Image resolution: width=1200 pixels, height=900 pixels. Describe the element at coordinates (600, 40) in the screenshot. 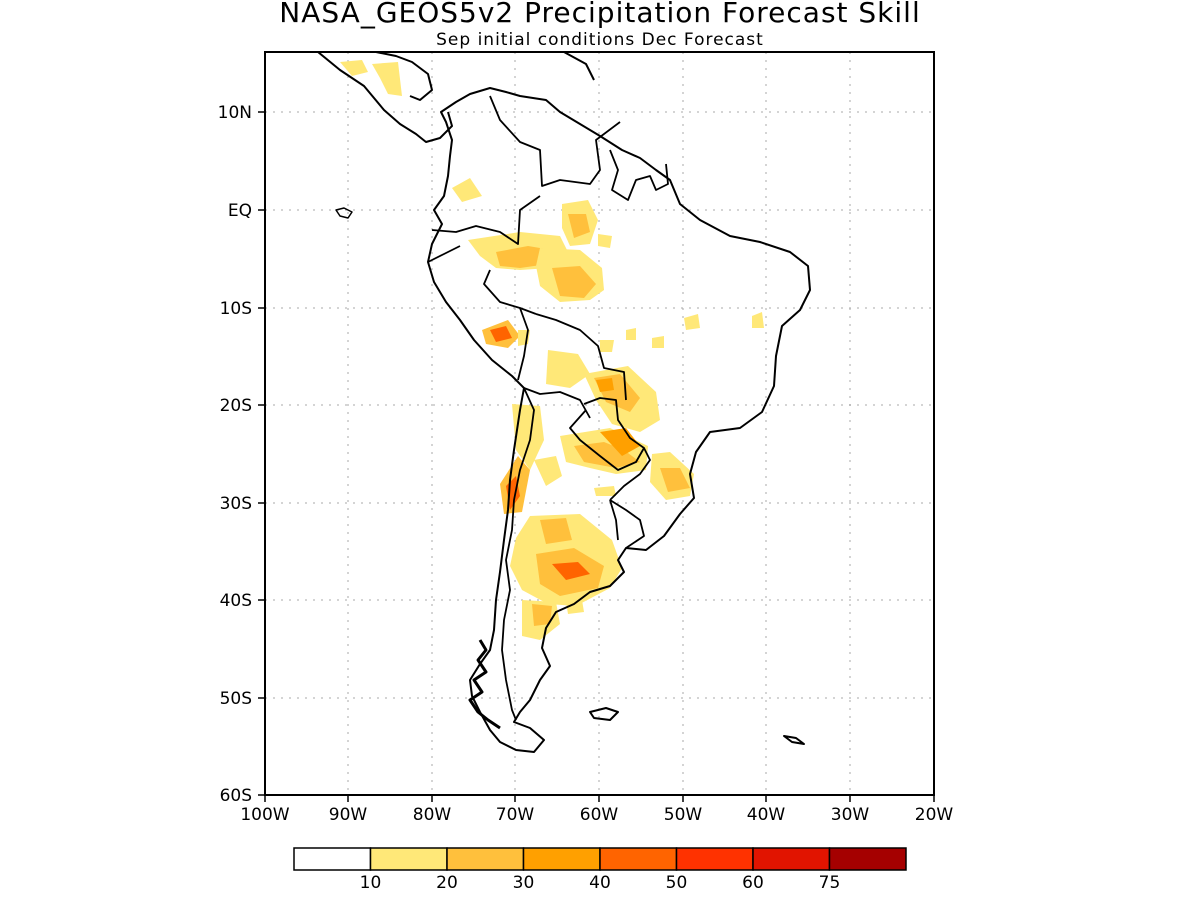

I see `map-subtitle: Sep initial conditions Dec Forecast` at that location.